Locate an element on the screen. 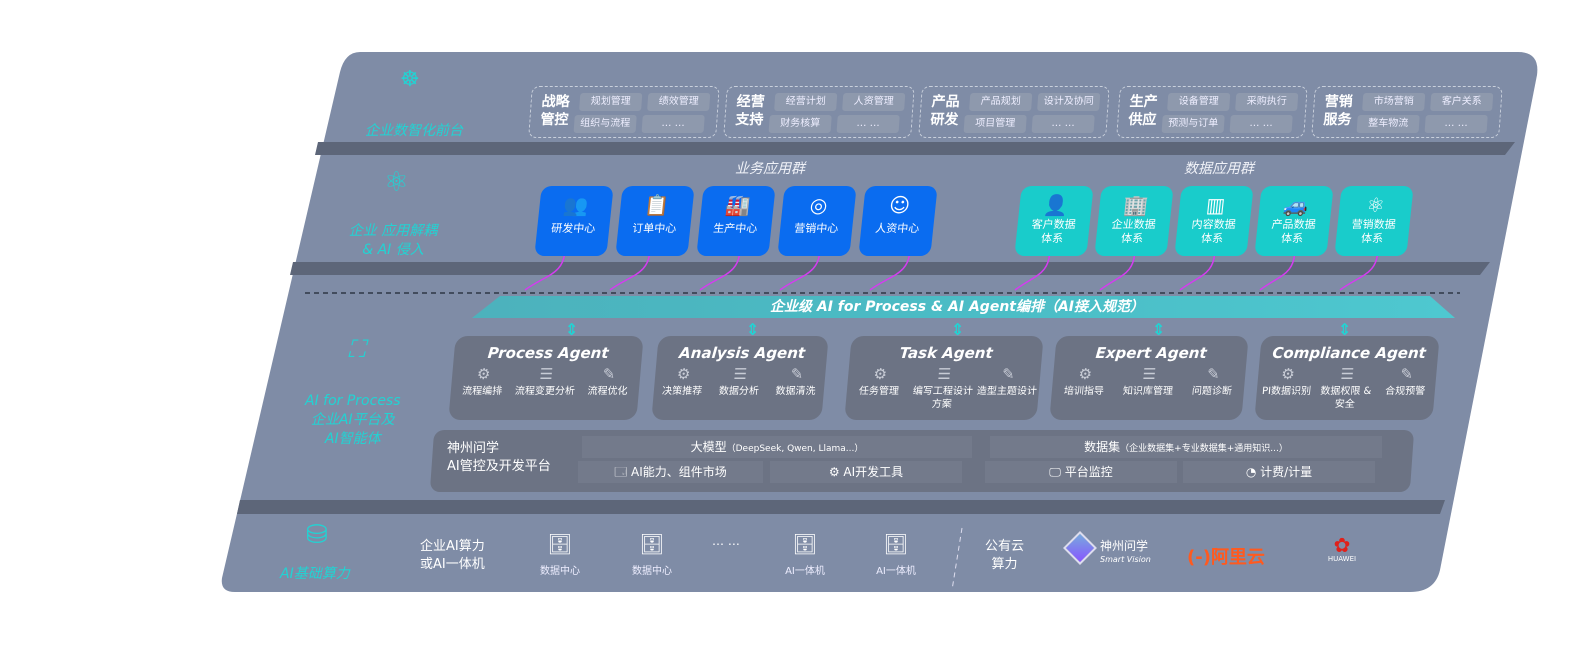  agent-card: Process Agent ⚙ 流程编排 ☰ 流程变更分析 ✎ 流程优化 is located at coordinates (546, 378).